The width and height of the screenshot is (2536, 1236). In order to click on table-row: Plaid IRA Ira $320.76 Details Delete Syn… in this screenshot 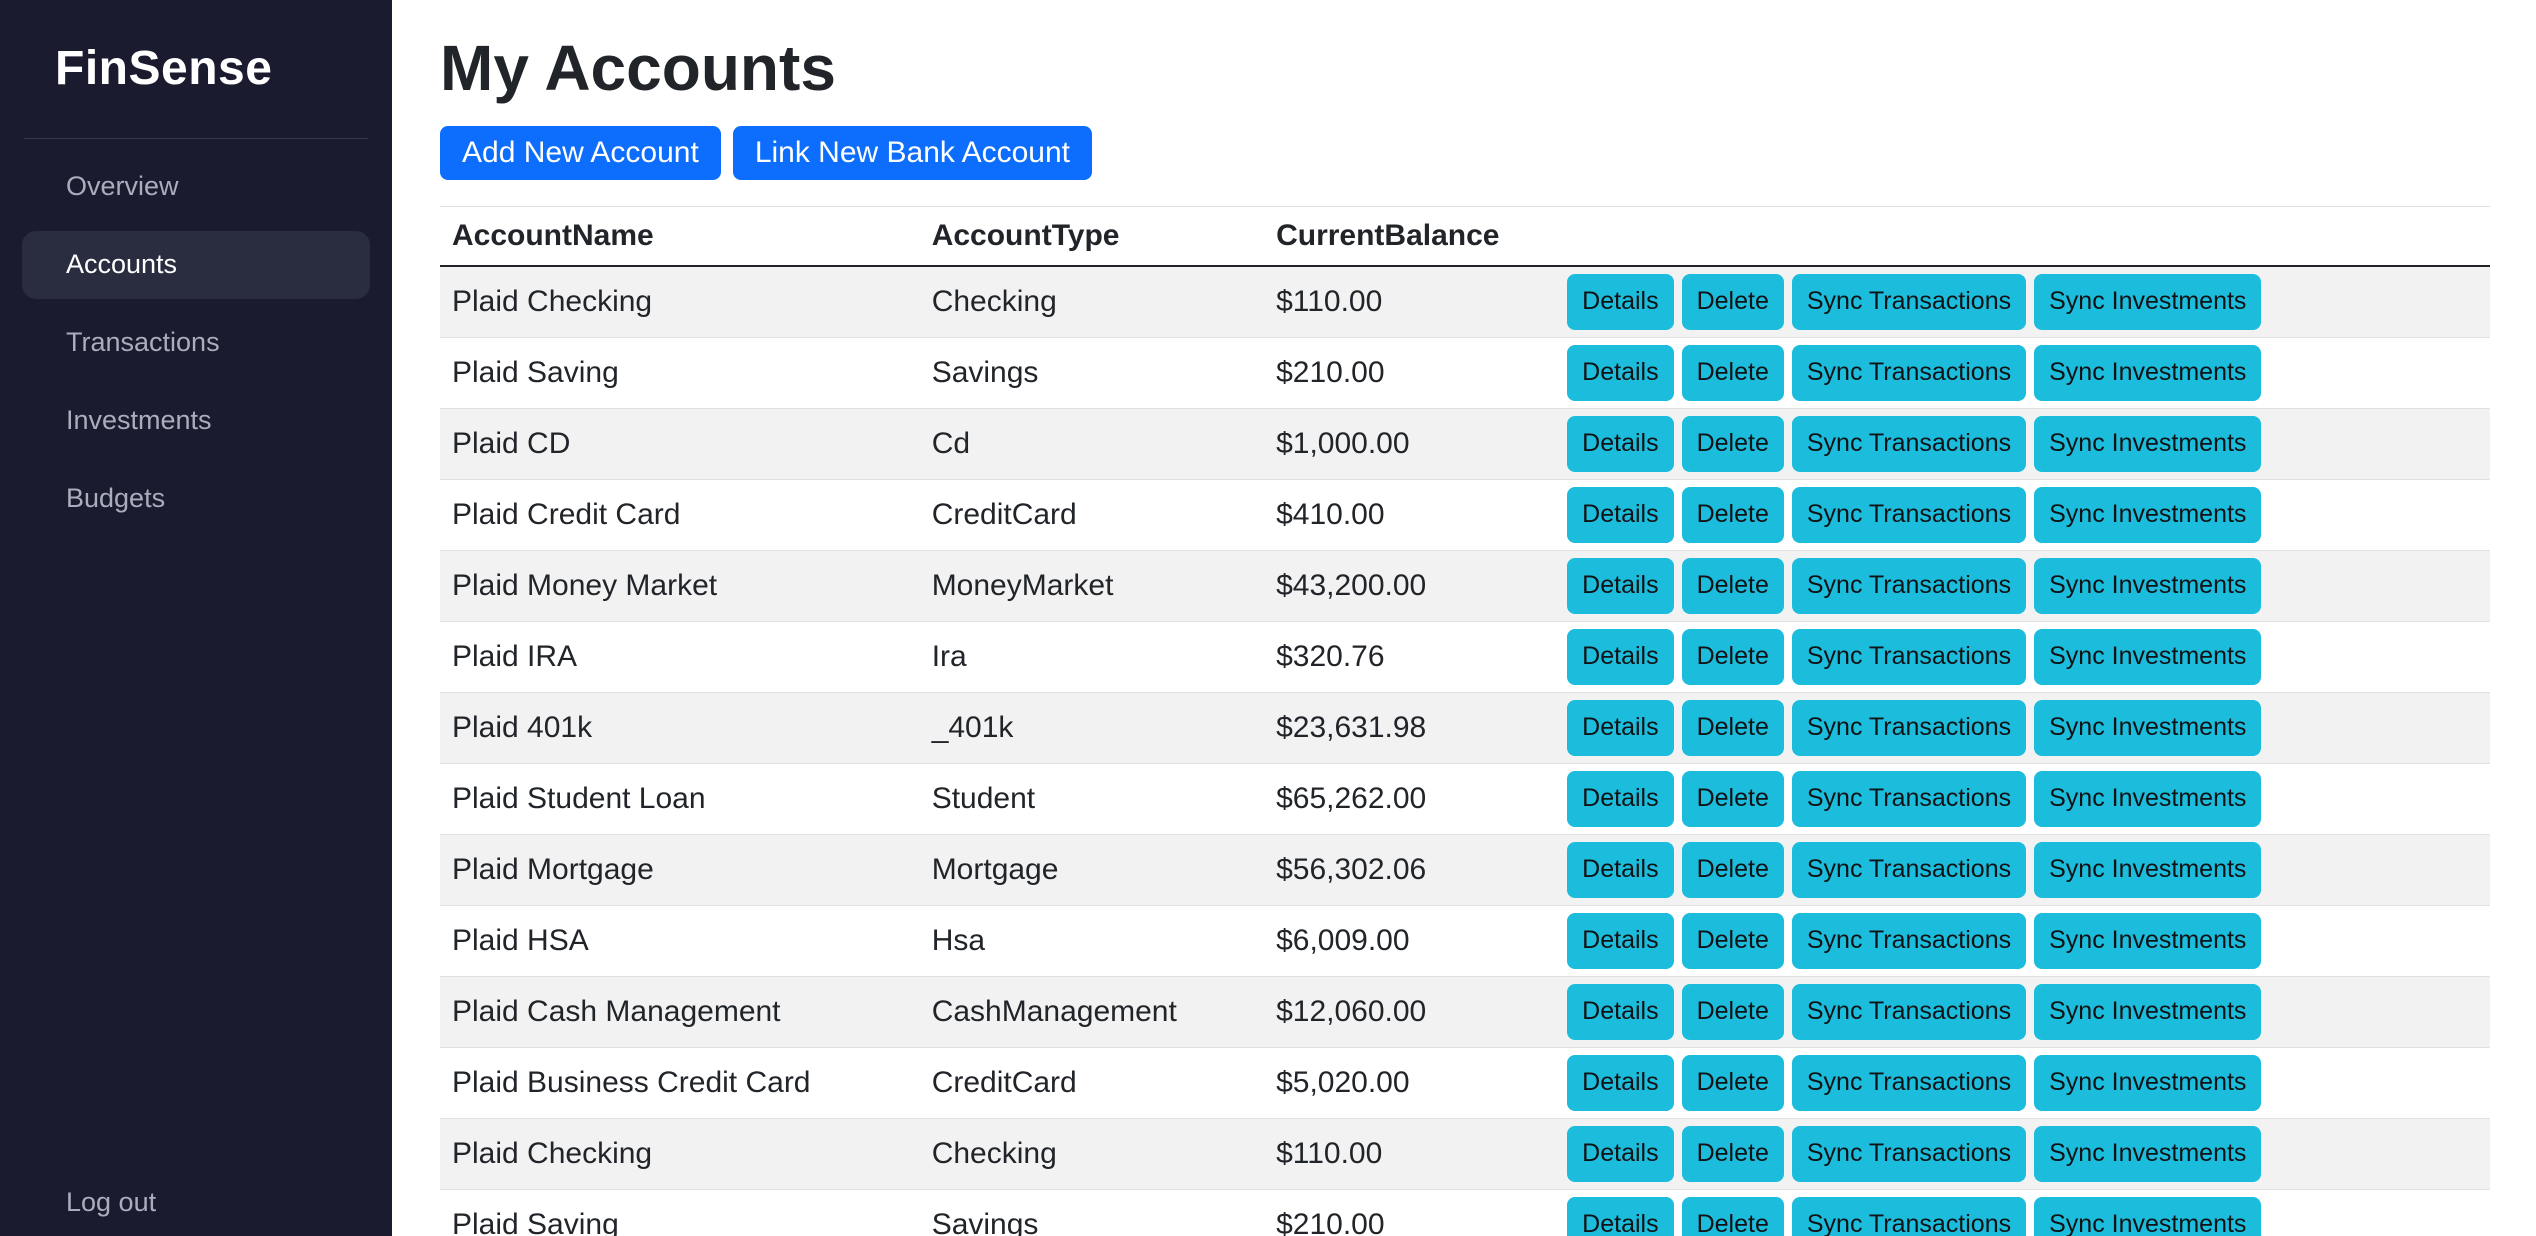, I will do `click(1465, 657)`.